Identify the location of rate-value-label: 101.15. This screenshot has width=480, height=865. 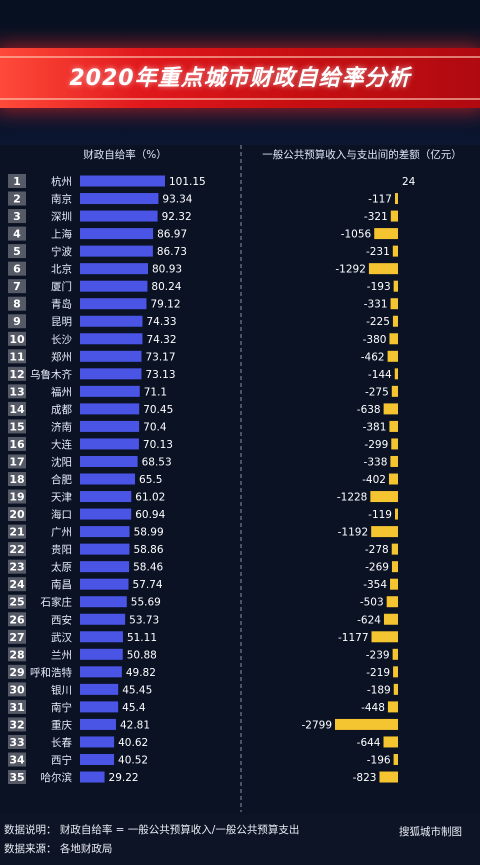
(187, 182).